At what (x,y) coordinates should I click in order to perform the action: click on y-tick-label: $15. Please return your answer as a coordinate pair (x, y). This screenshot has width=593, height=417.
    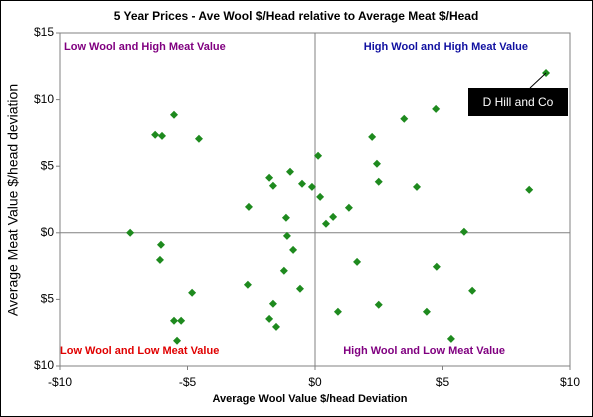
    Looking at the image, I should click on (44, 32).